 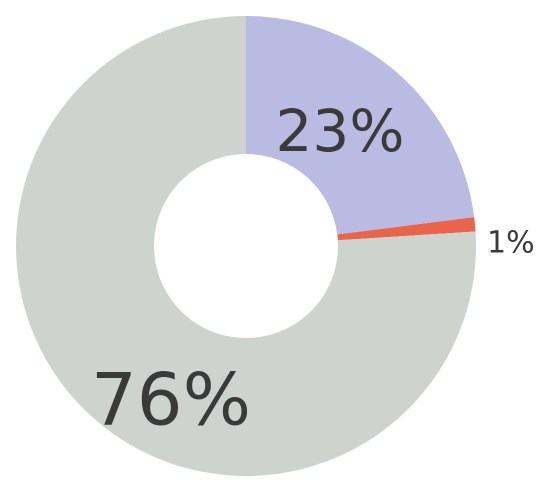 What do you see at coordinates (340, 131) in the screenshot?
I see `slice-23-label: 23%` at bounding box center [340, 131].